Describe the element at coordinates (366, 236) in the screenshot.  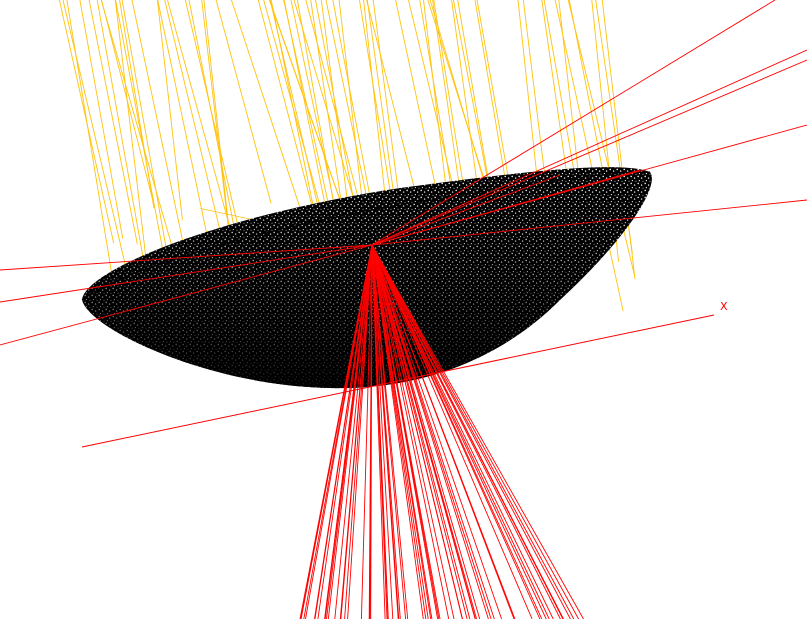
I see `mirror-rim` at that location.